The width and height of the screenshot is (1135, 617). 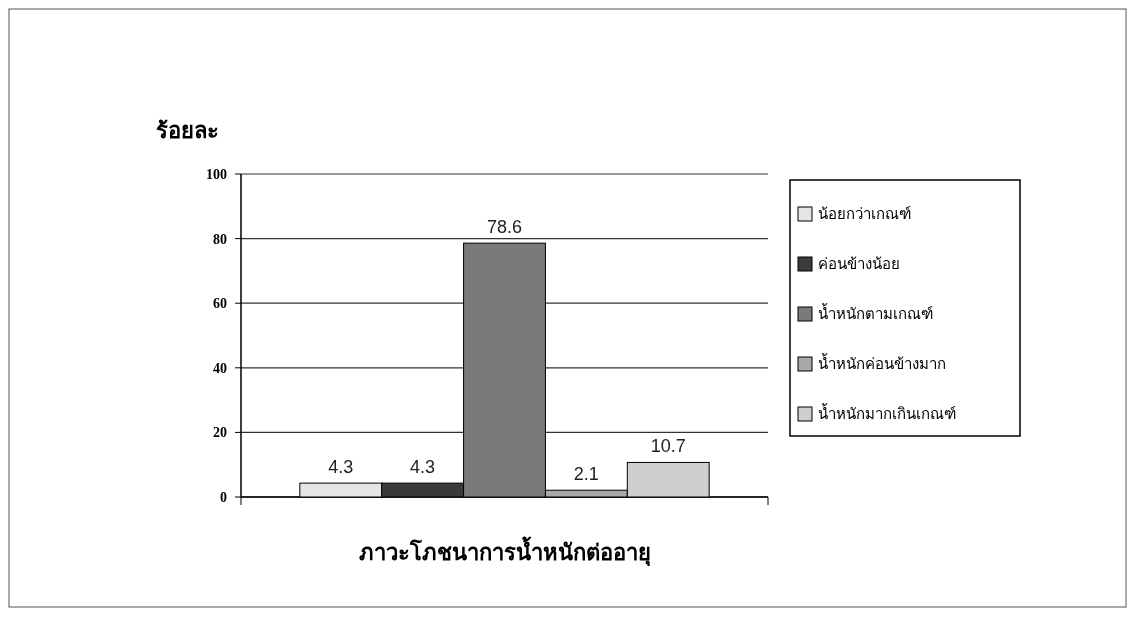 I want to click on legend-label: น้ำหนักมากเกินเกณฑ์, so click(x=887, y=413).